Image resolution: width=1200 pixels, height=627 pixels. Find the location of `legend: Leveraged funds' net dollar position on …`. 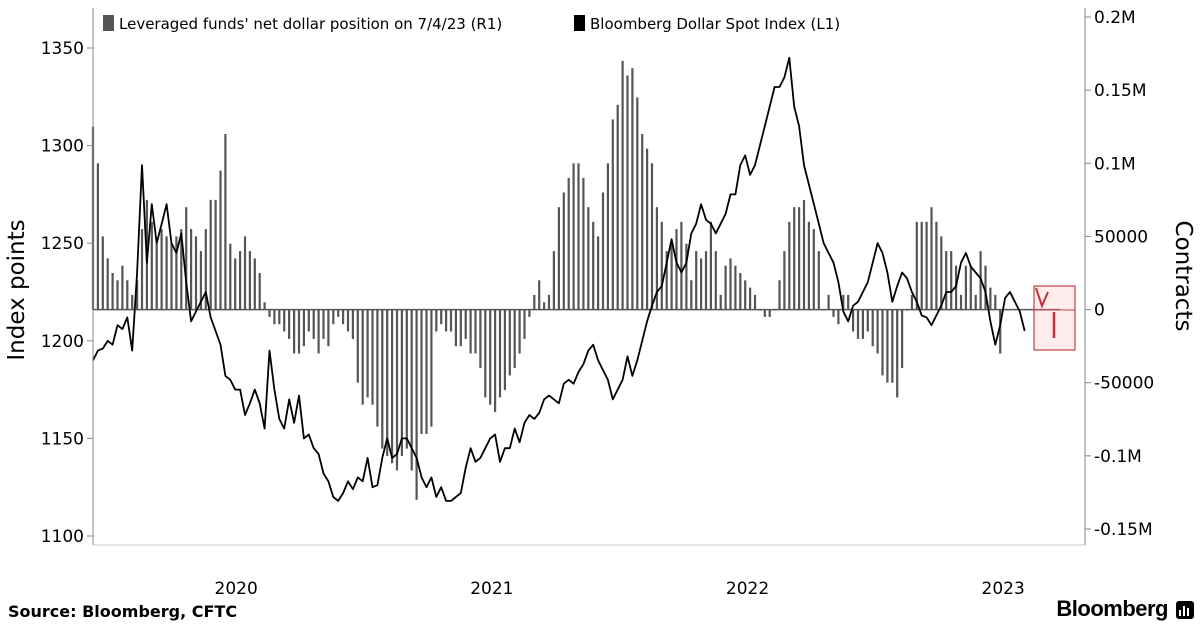

legend: Leveraged funds' net dollar position on … is located at coordinates (471, 24).